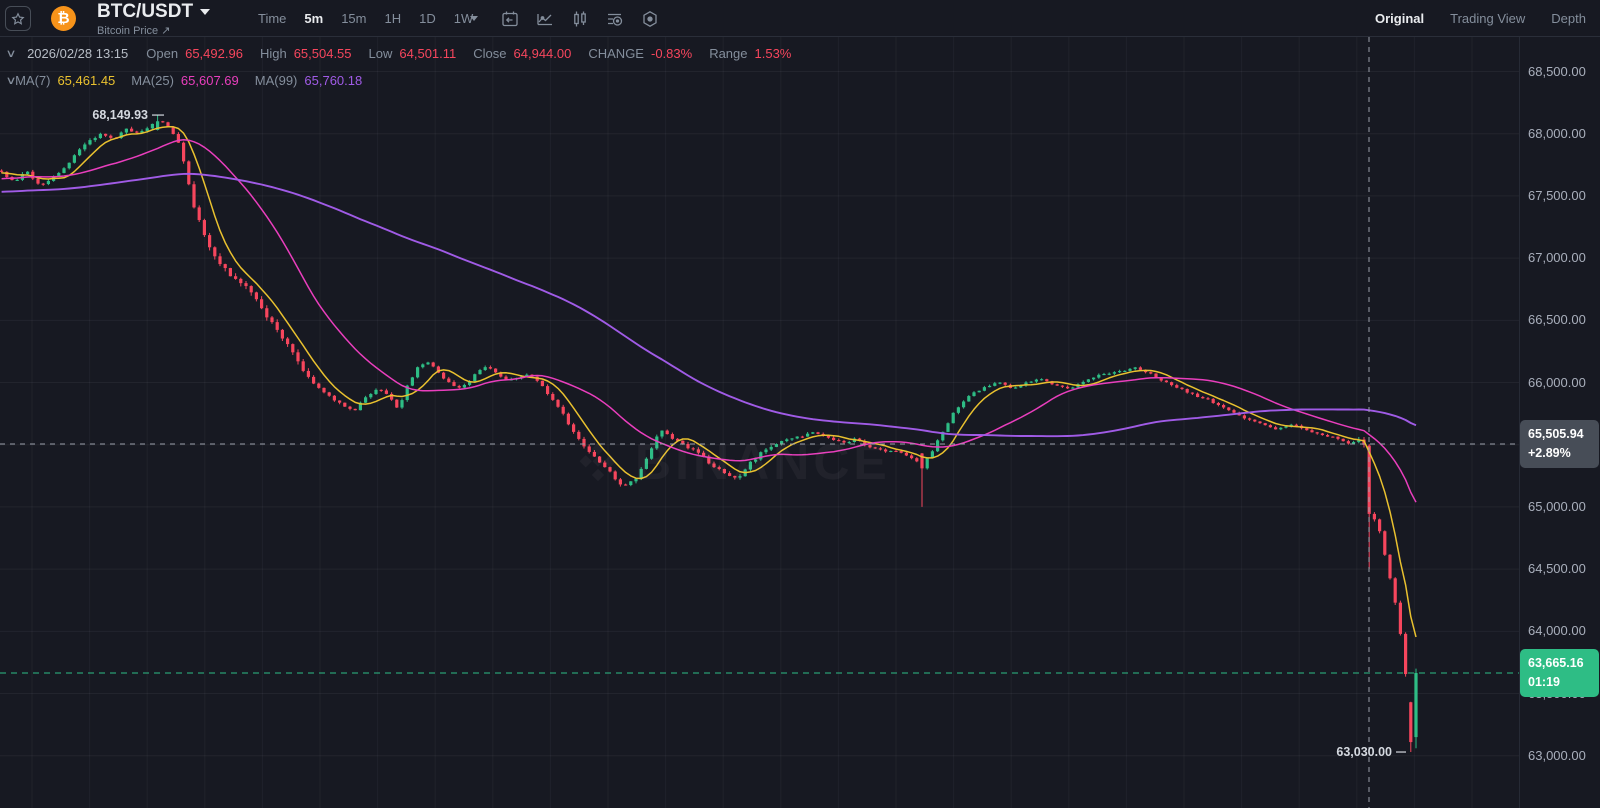  What do you see at coordinates (1400, 18) in the screenshot?
I see `view-tab-original: Original` at bounding box center [1400, 18].